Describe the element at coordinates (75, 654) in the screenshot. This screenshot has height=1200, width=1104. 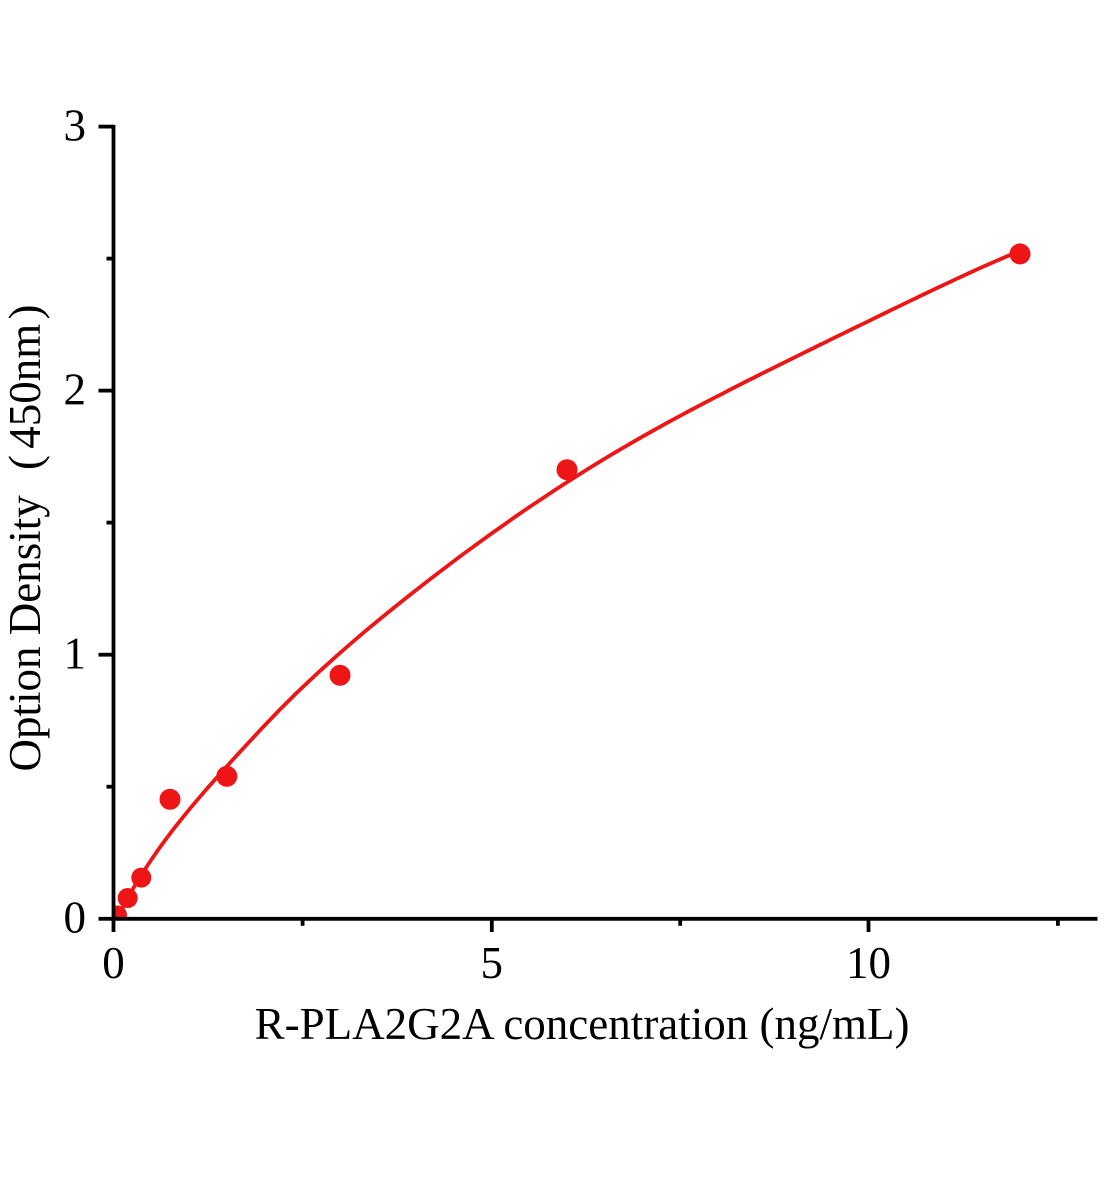
I see `svg-text: 1` at that location.